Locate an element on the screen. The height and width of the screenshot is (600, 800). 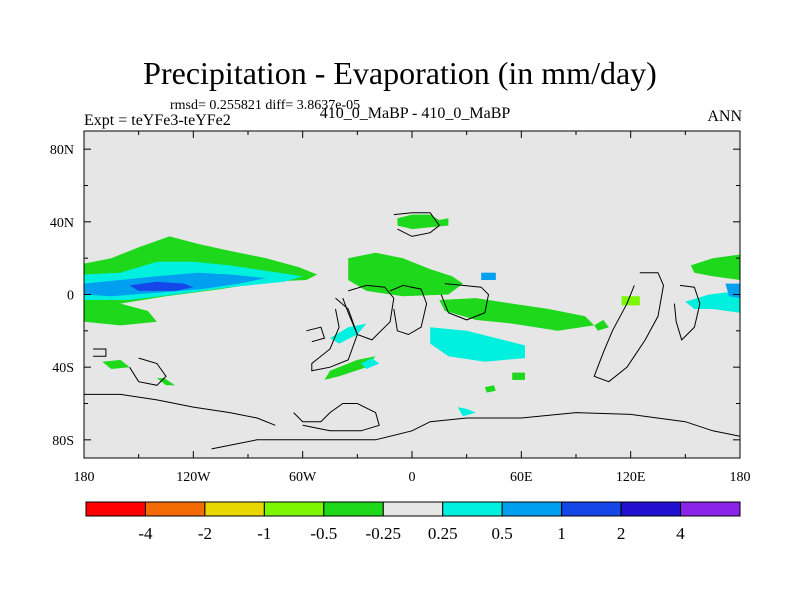
colorbar is located at coordinates (413, 509).